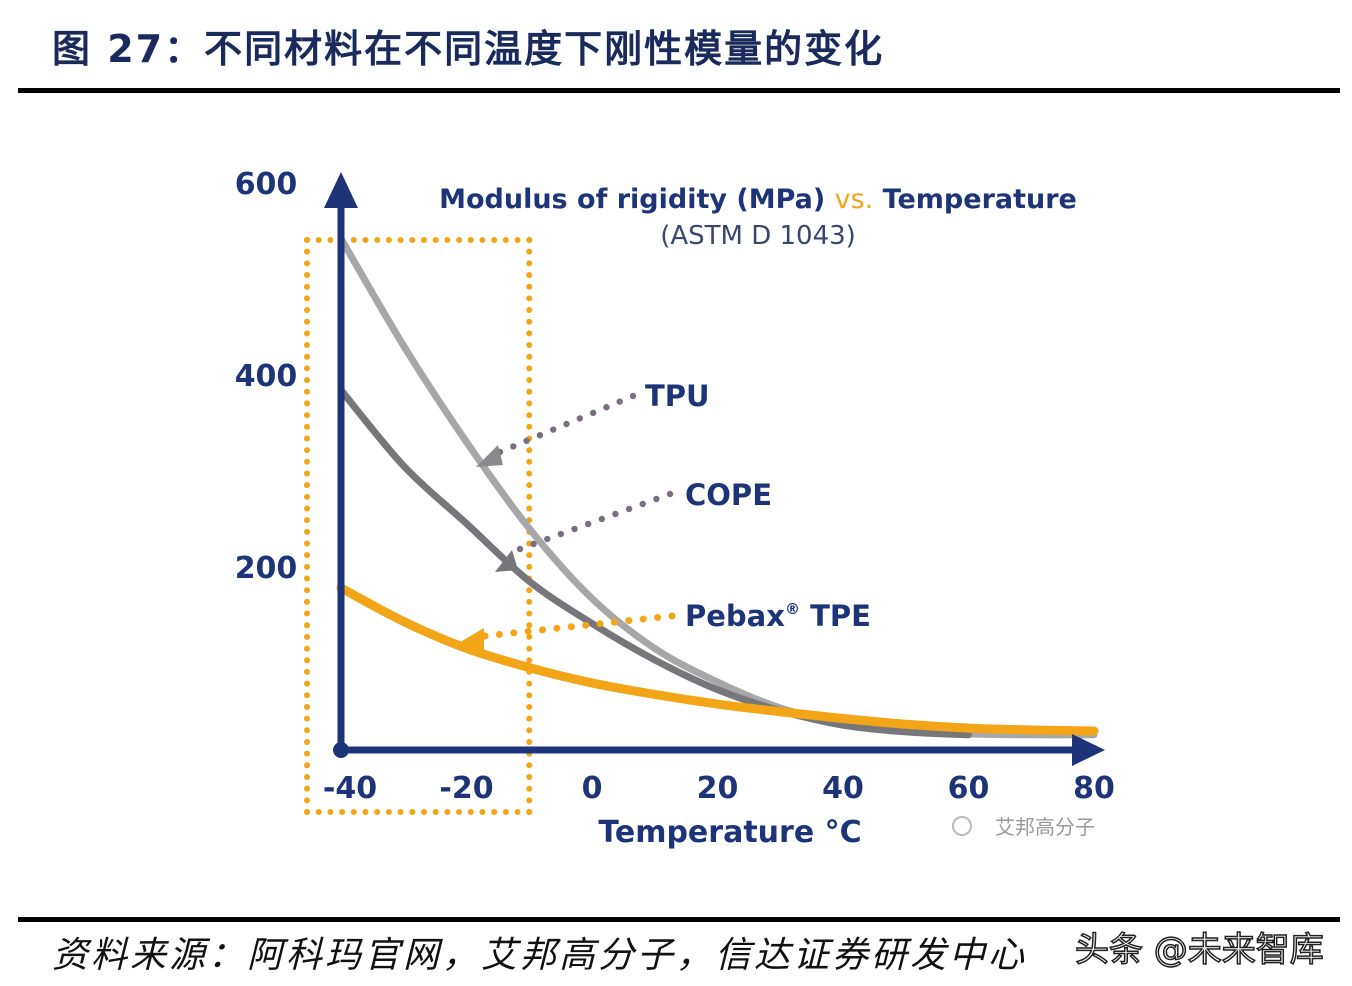 The width and height of the screenshot is (1352, 986). What do you see at coordinates (962, 826) in the screenshot?
I see `watermark-logo-icon` at bounding box center [962, 826].